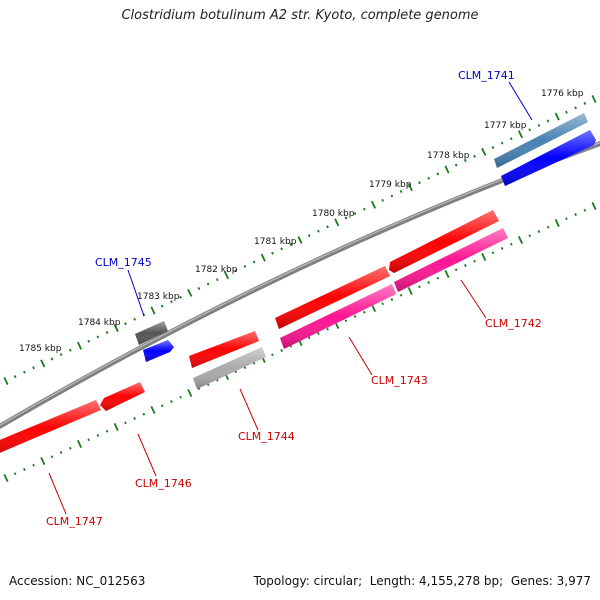 The height and width of the screenshot is (600, 600). I want to click on length-label: Length:, so click(392, 581).